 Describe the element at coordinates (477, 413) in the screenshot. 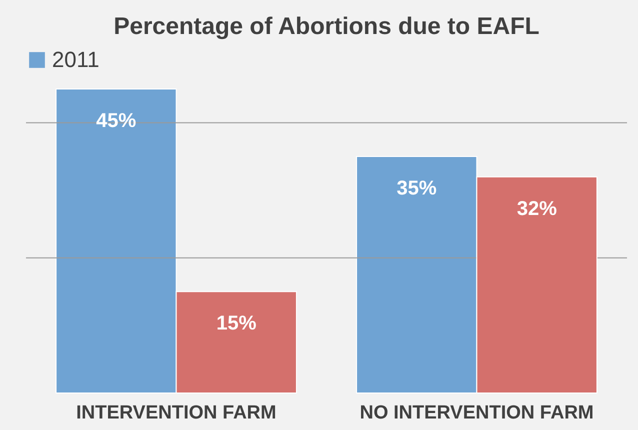

I see `x-tick-label: NO INTERVENTION FARM` at that location.